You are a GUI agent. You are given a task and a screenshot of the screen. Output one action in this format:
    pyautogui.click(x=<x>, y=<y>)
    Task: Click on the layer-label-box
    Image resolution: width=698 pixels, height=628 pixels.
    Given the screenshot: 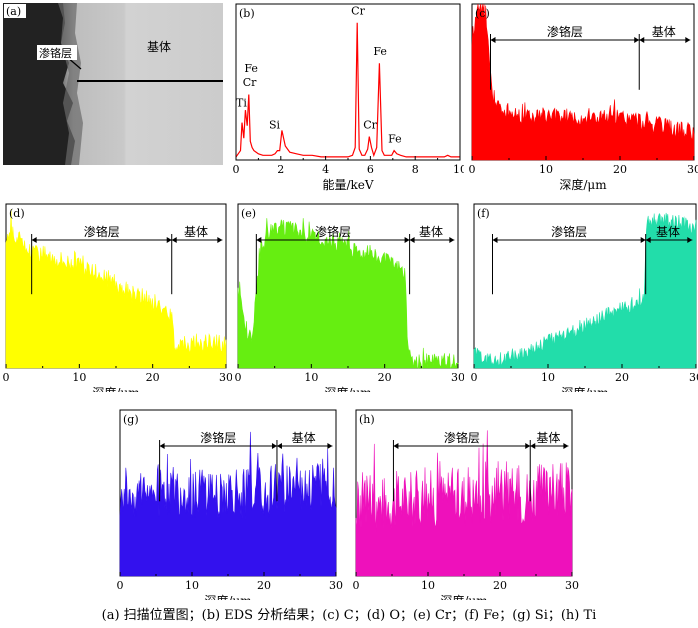 What is the action you would take?
    pyautogui.click(x=57, y=52)
    